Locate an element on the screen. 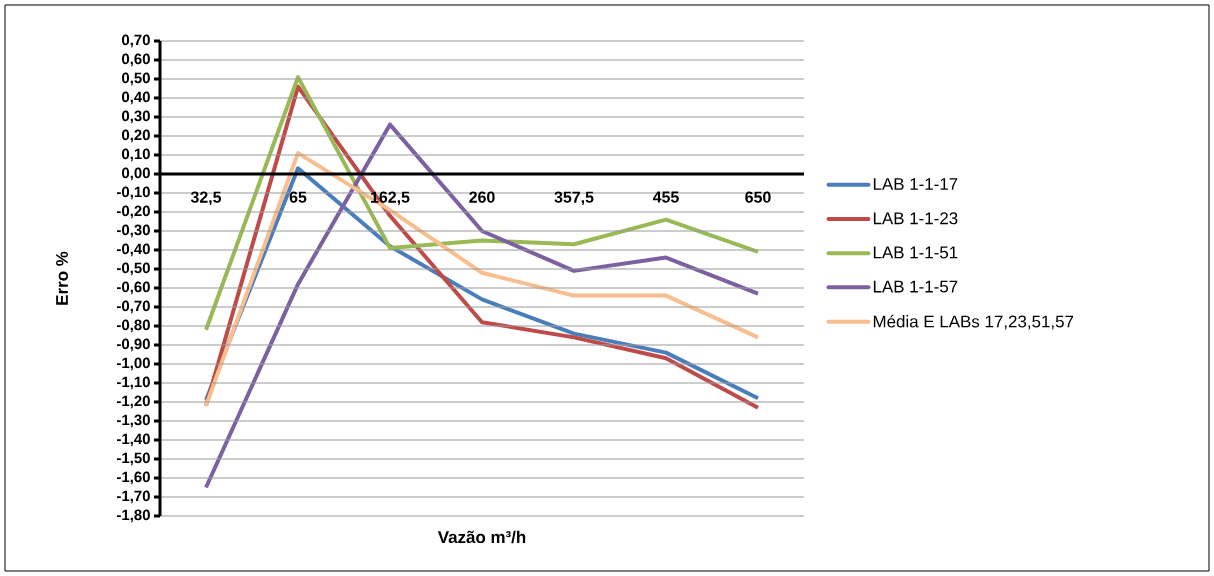 The height and width of the screenshot is (576, 1214). y-tick-label: -1,30 is located at coordinates (133, 421).